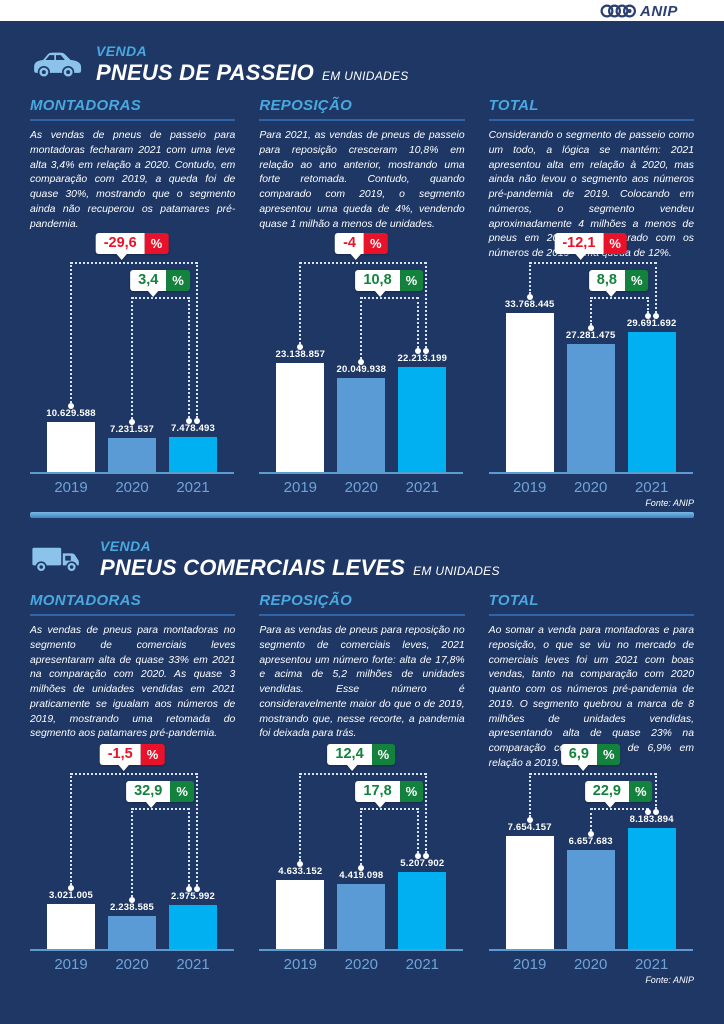  I want to click on bar-value-2020: 4.419.098, so click(361, 875).